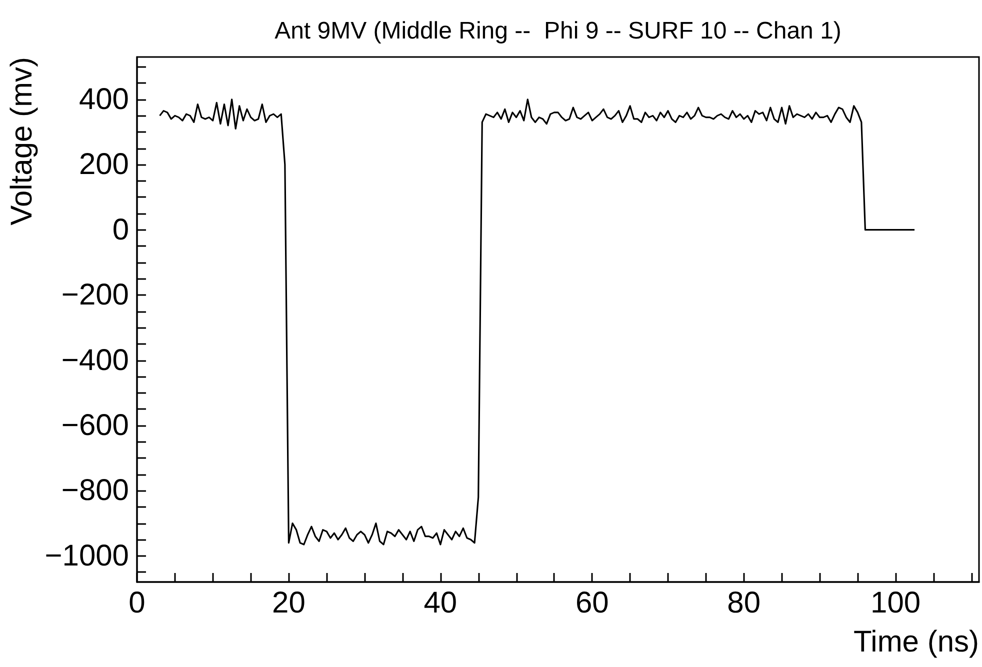  Describe the element at coordinates (592, 603) in the screenshot. I see `x-tick-label: 60` at that location.